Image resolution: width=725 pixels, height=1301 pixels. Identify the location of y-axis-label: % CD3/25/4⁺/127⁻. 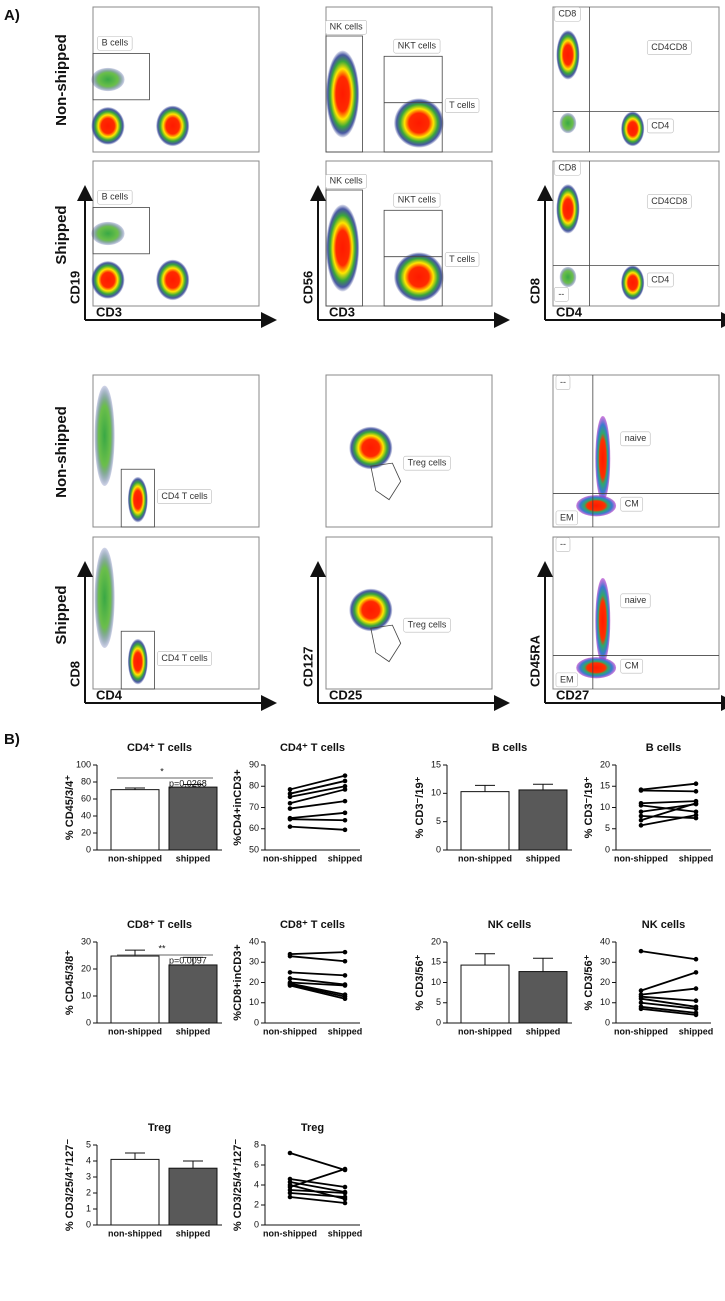
(238, 1185).